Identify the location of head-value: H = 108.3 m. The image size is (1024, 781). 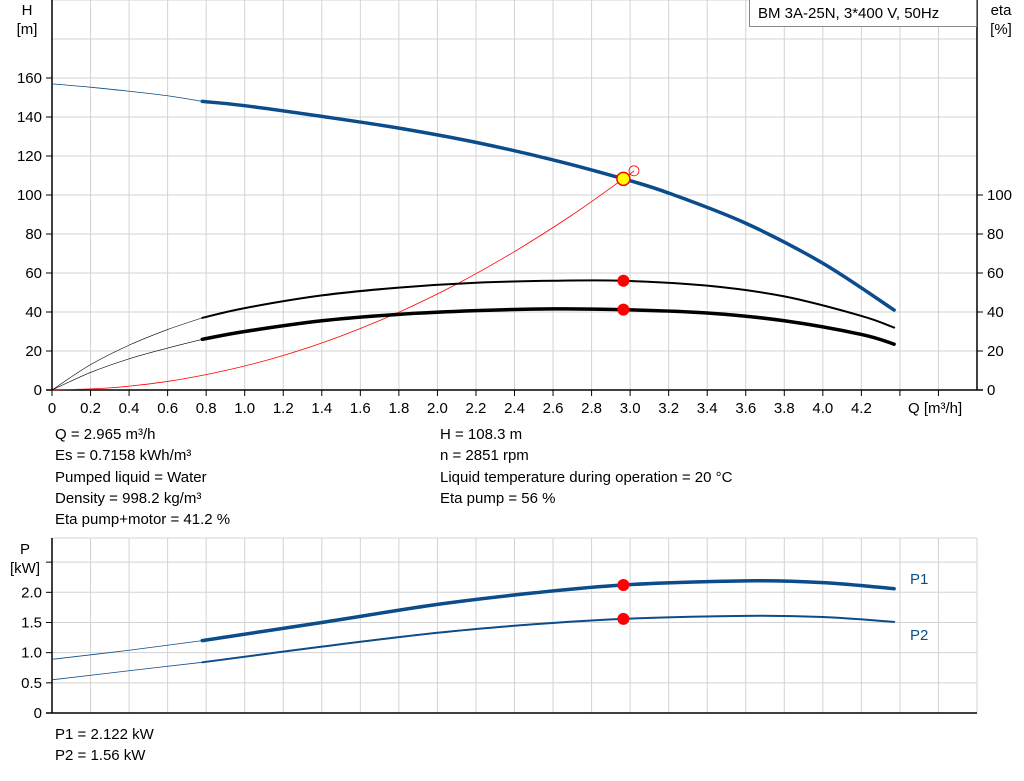
(481, 434).